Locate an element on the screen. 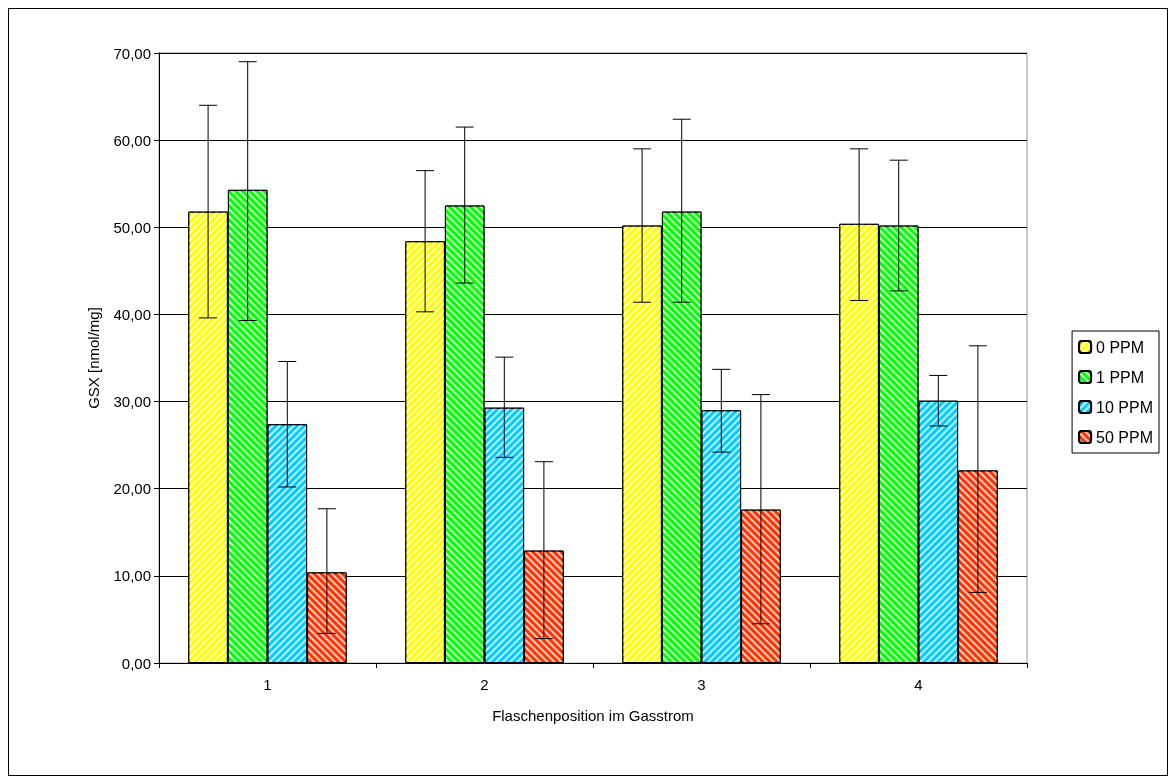 The height and width of the screenshot is (784, 1176). legend-label: 0 PPM is located at coordinates (1120, 347).